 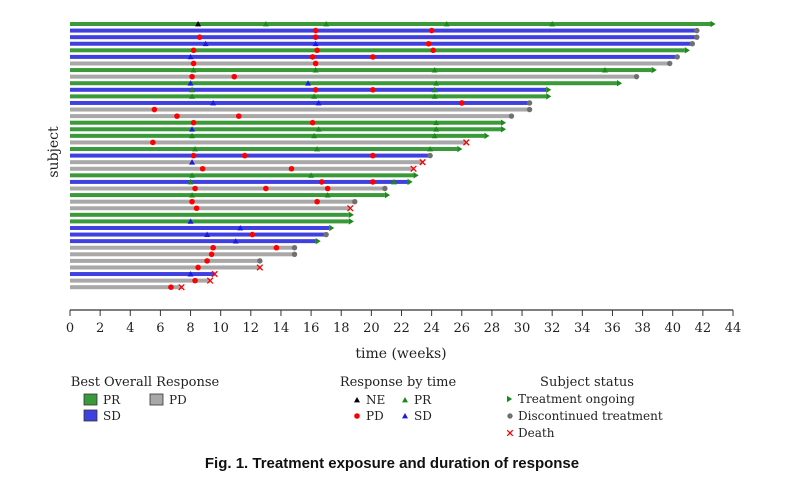 I want to click on legend-label-ongoing: Treatment ongoing, so click(x=576, y=399).